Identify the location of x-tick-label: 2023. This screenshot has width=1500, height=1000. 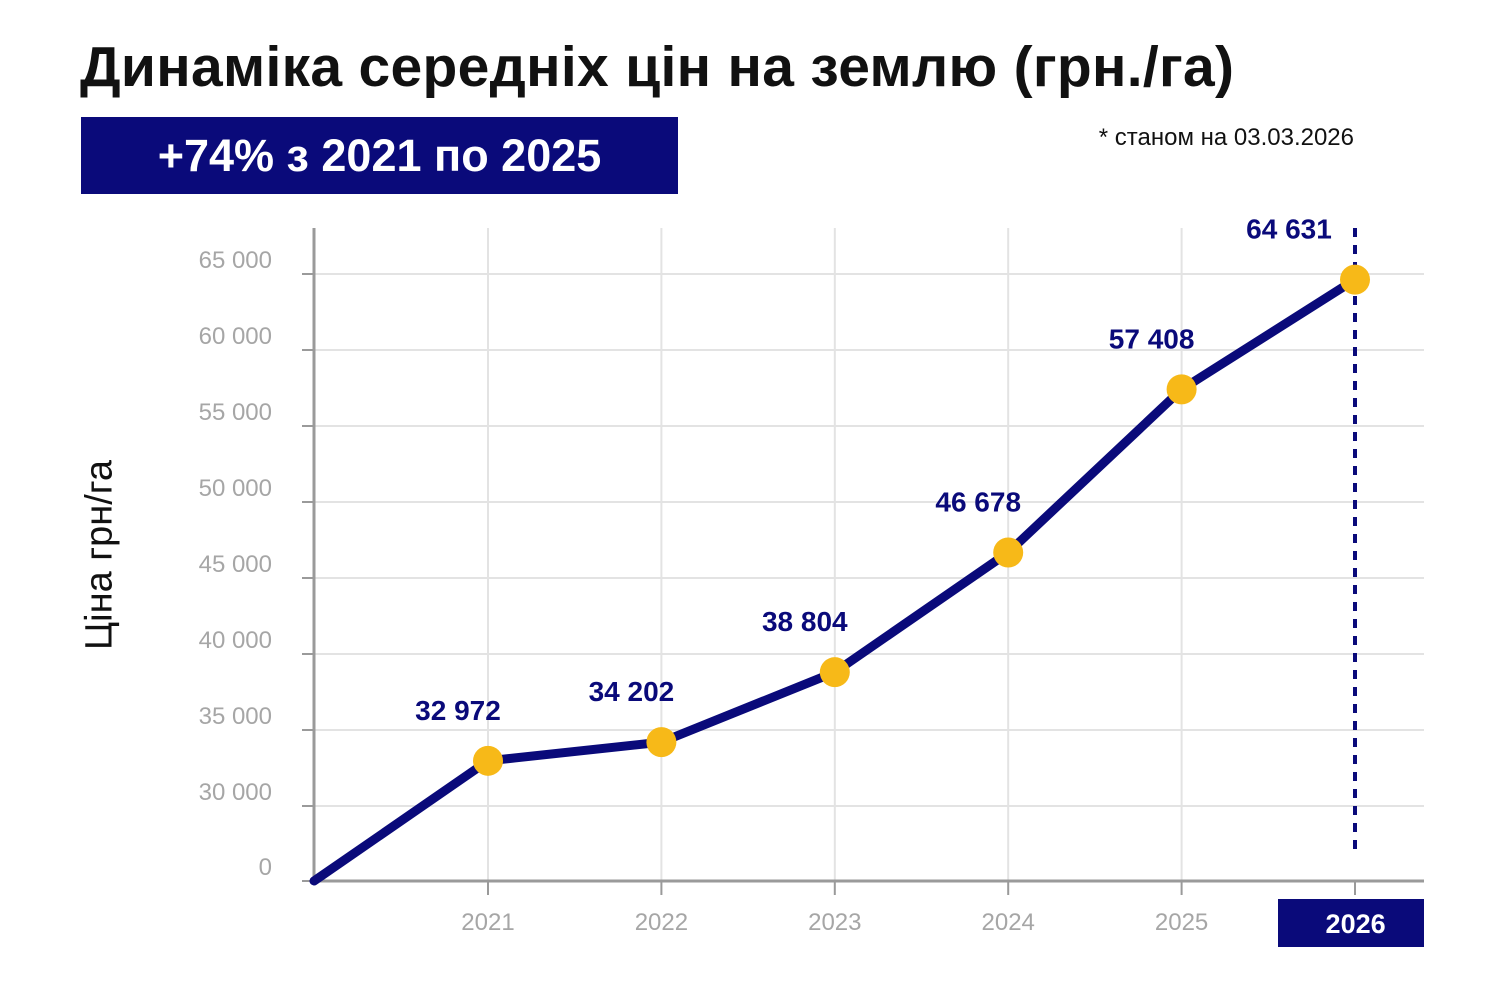
(834, 922).